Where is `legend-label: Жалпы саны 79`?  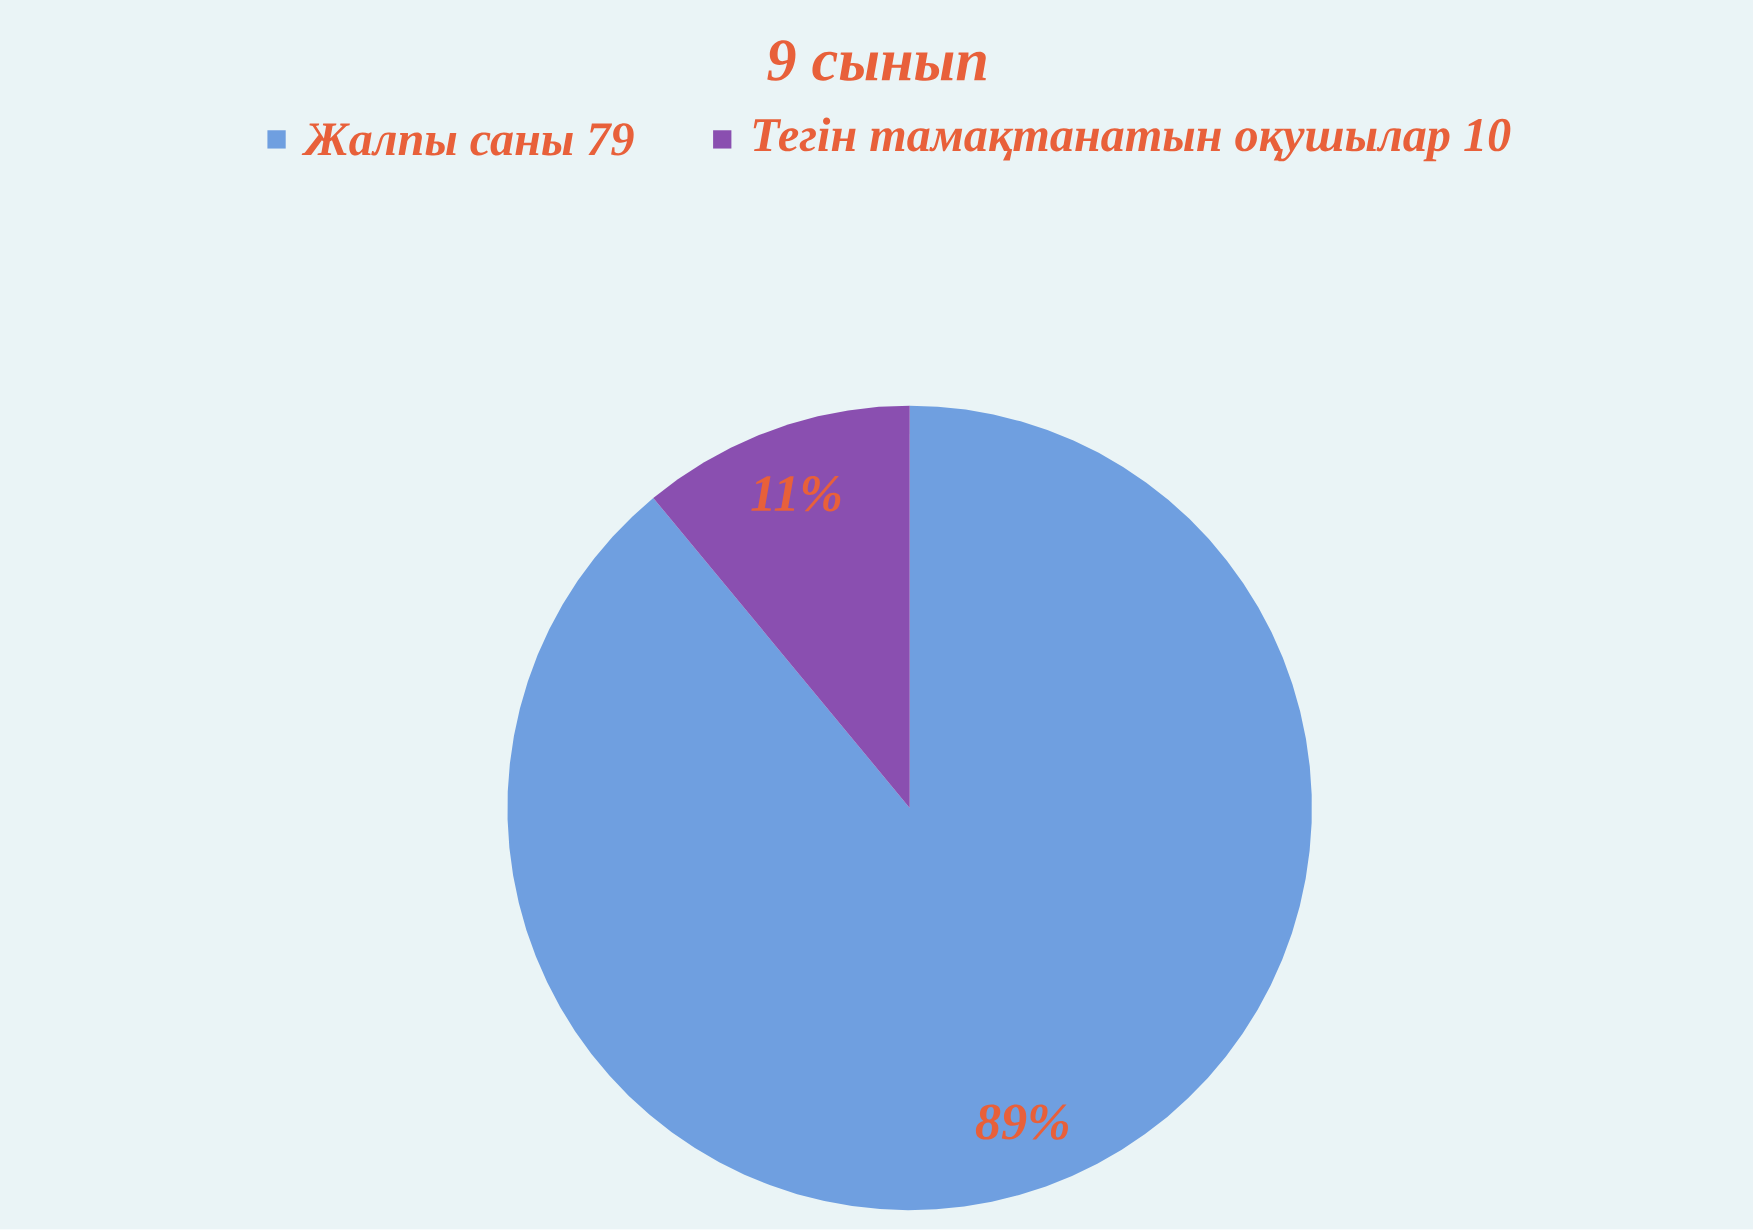 legend-label: Жалпы саны 79 is located at coordinates (467, 139).